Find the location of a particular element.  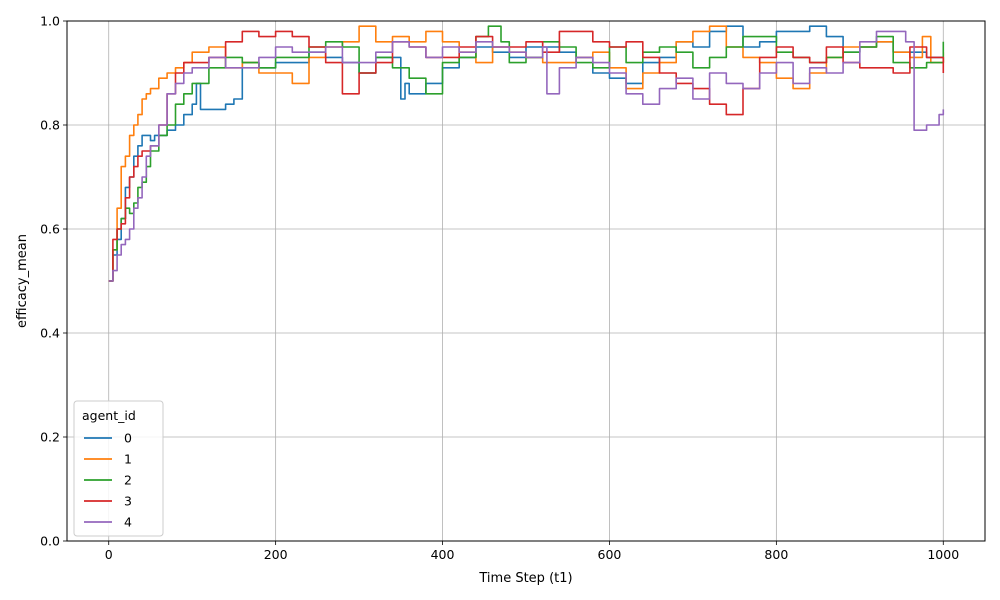

x-tick-label: 800 is located at coordinates (776, 554).